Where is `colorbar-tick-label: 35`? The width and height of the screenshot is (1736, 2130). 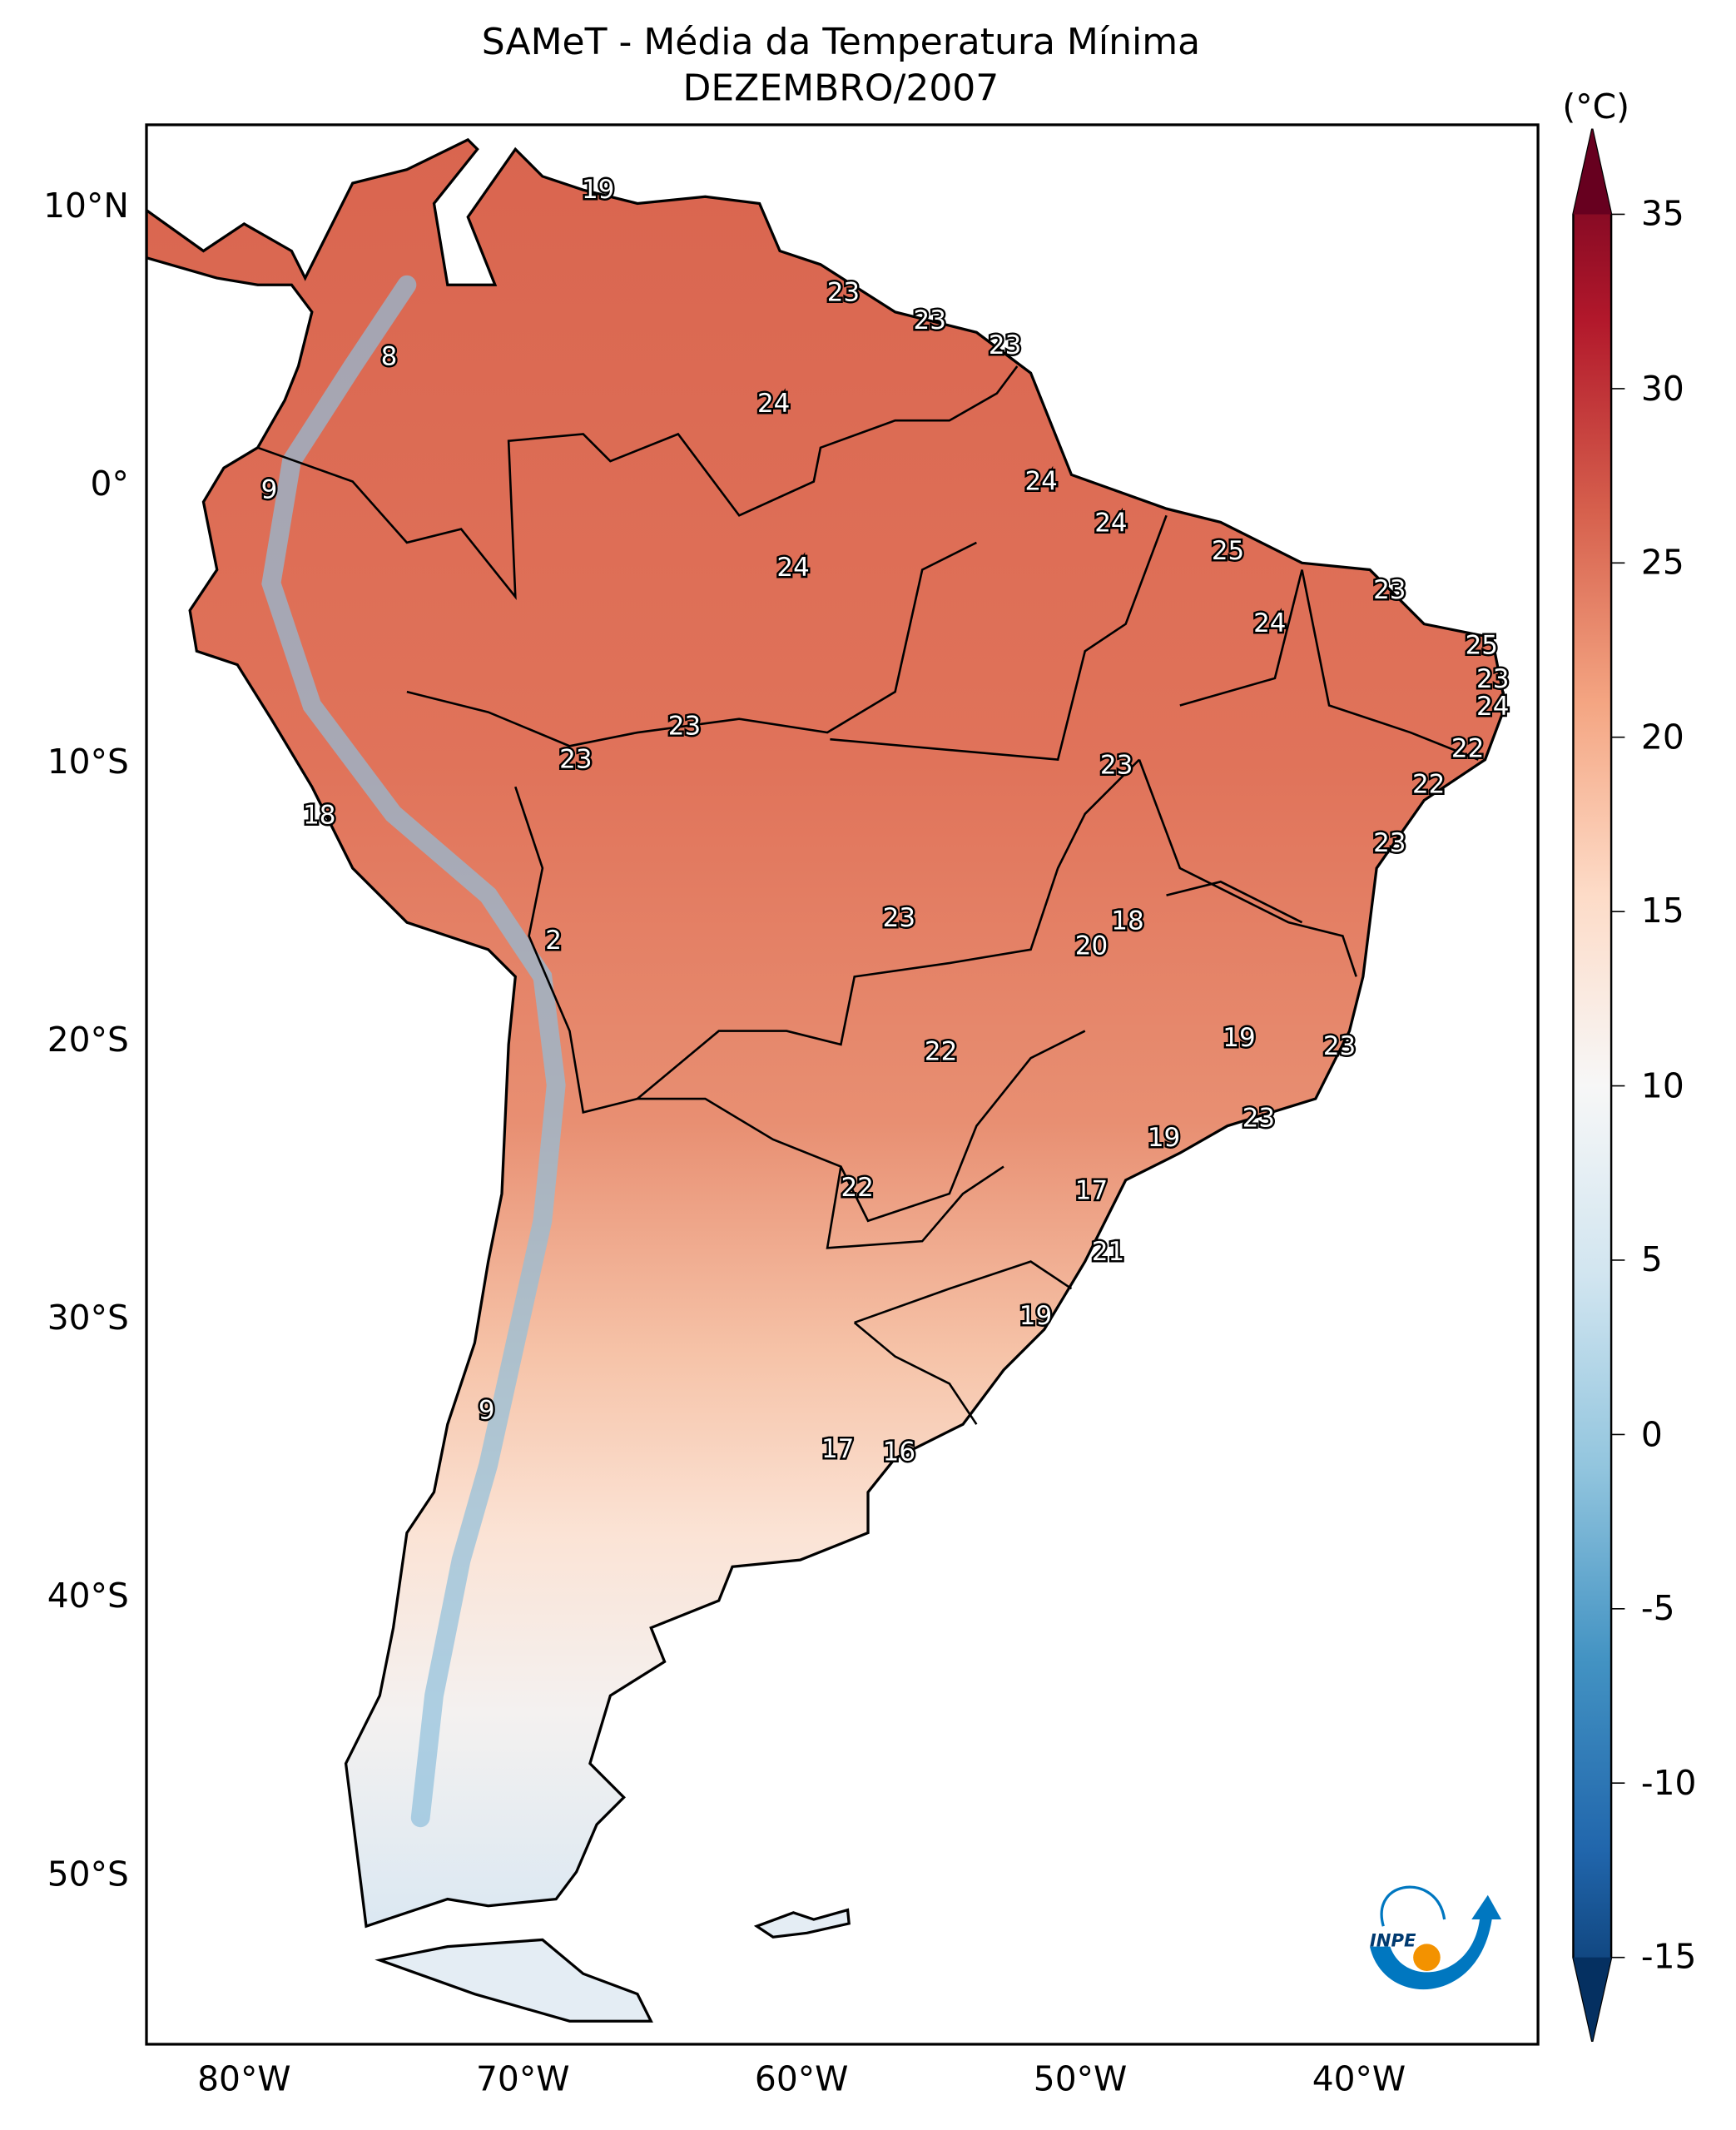 colorbar-tick-label: 35 is located at coordinates (1662, 214).